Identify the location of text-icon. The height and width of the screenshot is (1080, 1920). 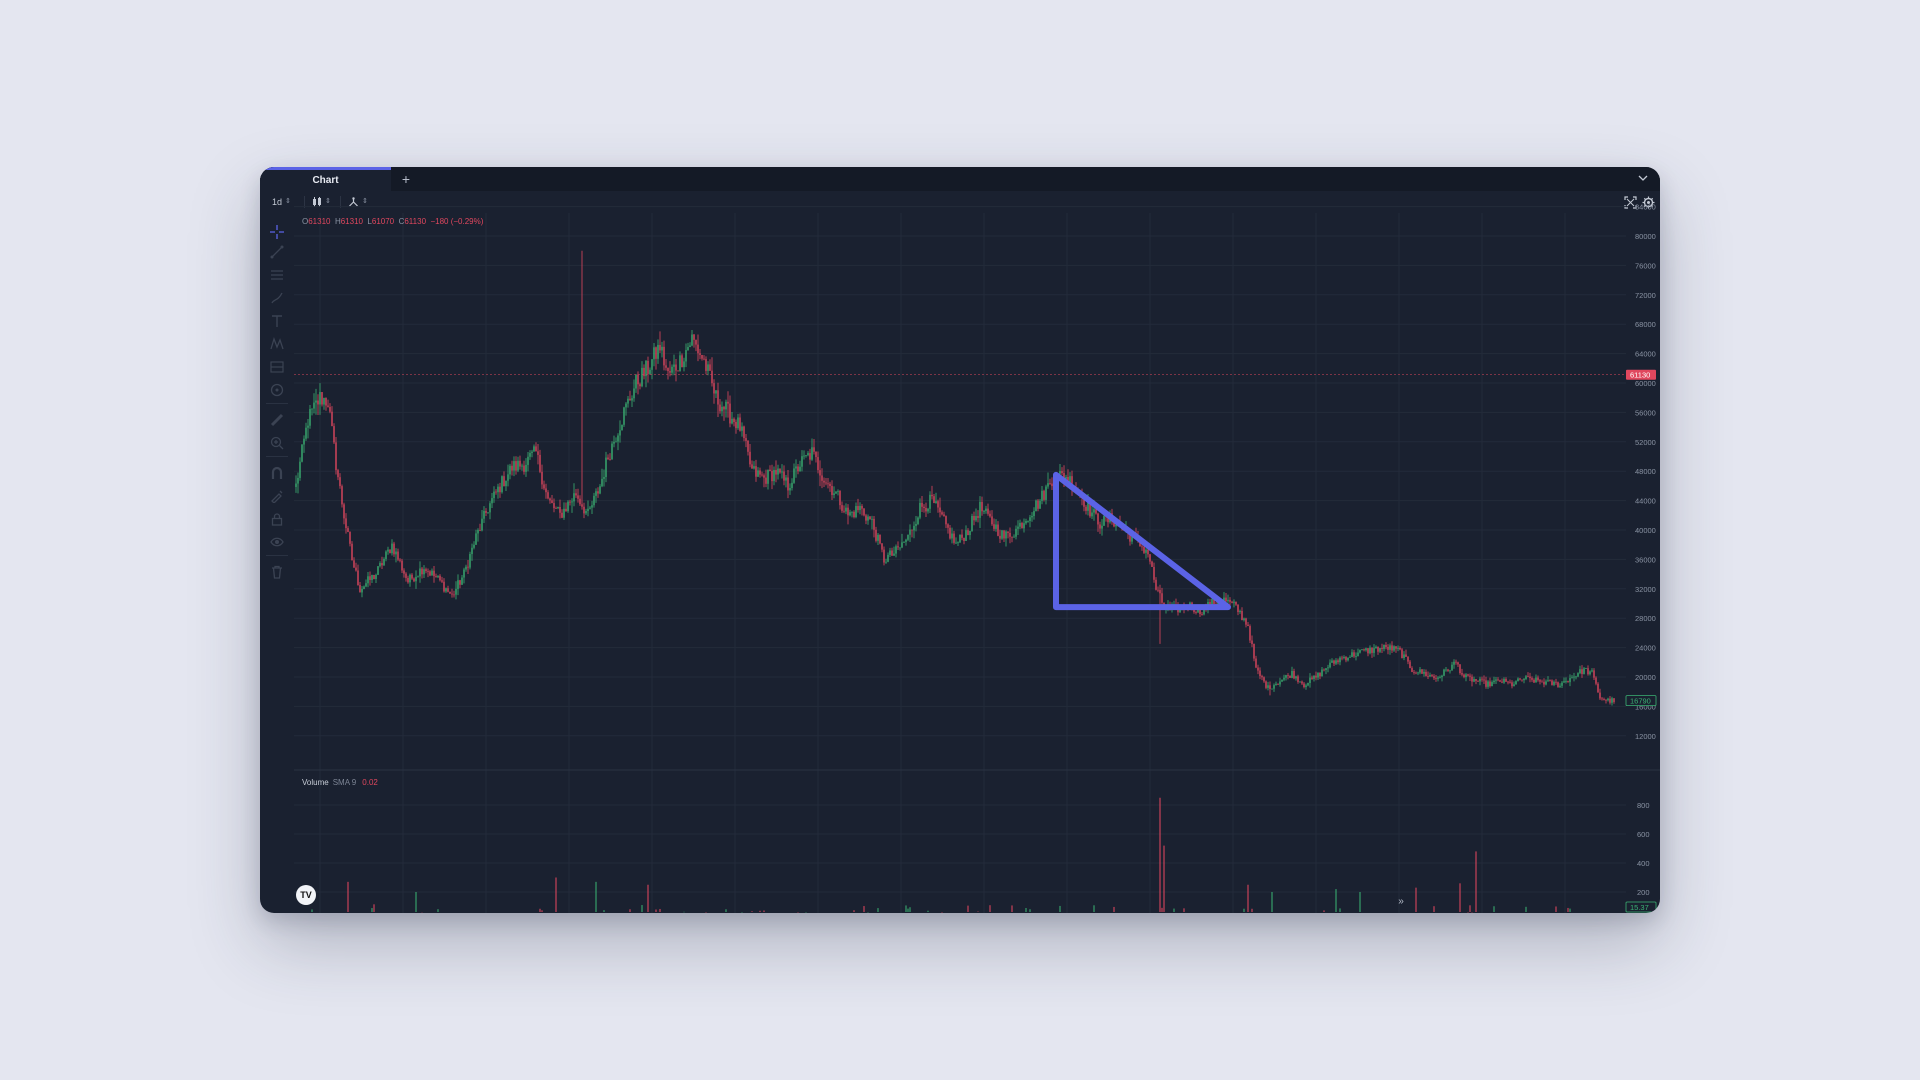
(277, 321).